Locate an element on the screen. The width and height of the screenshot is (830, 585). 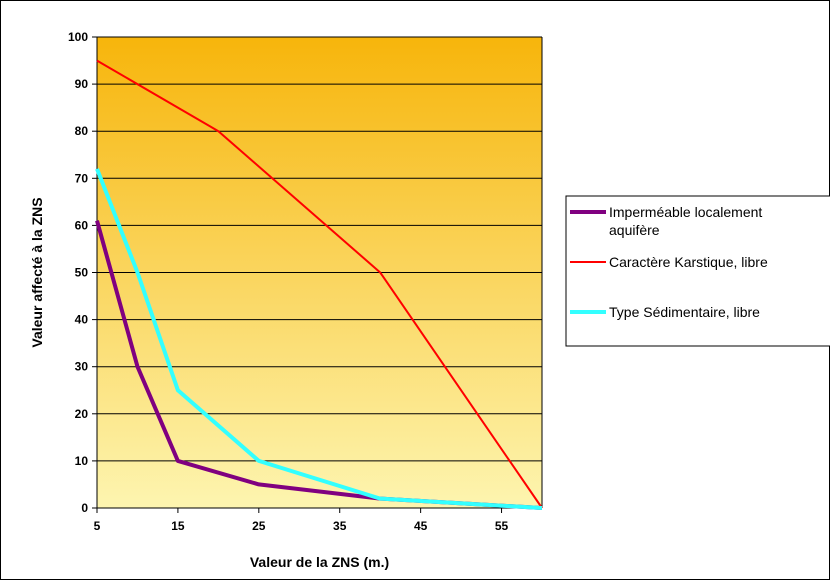
x-tick-label: 25 is located at coordinates (259, 526).